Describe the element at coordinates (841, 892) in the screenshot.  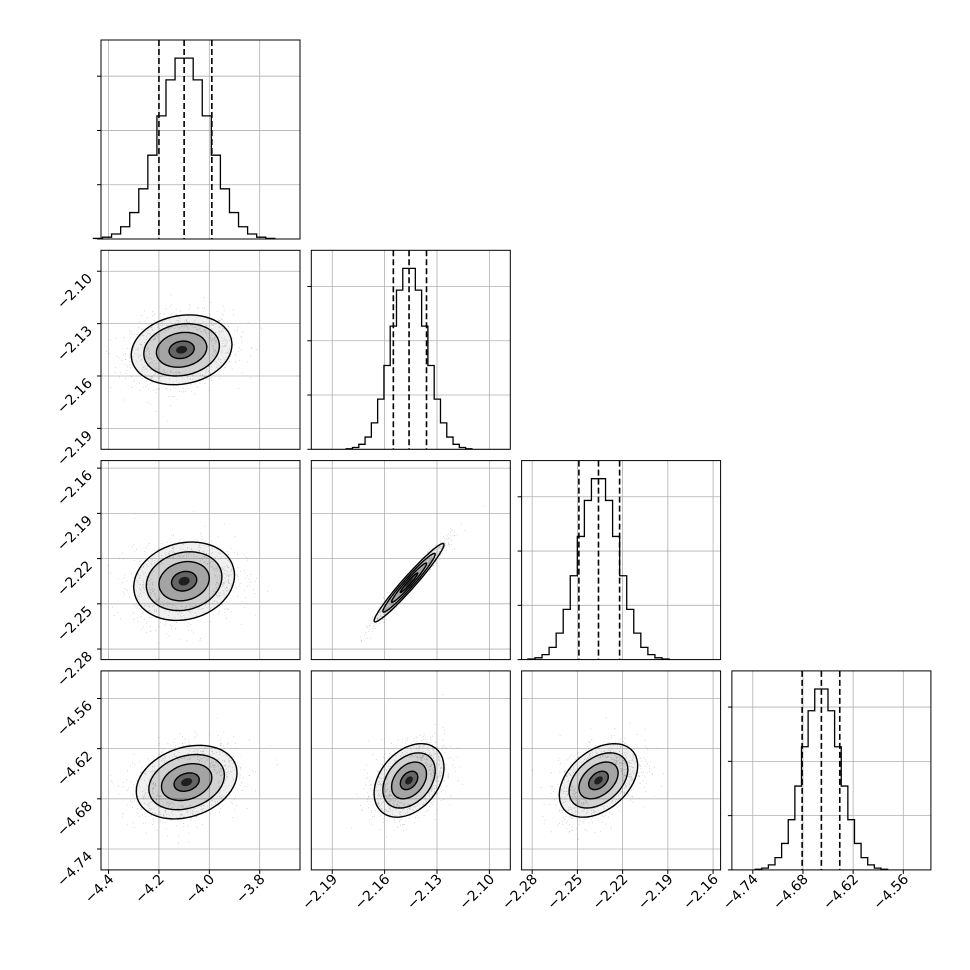
I see `x-tick-label: −4.62` at that location.